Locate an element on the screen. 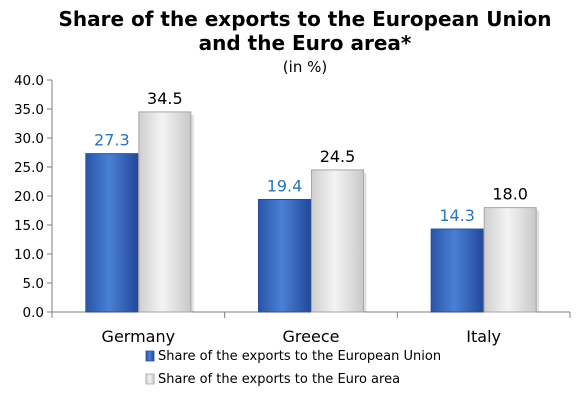 Image resolution: width=585 pixels, height=400 pixels. y-tick-label: 30.0 is located at coordinates (29, 139).